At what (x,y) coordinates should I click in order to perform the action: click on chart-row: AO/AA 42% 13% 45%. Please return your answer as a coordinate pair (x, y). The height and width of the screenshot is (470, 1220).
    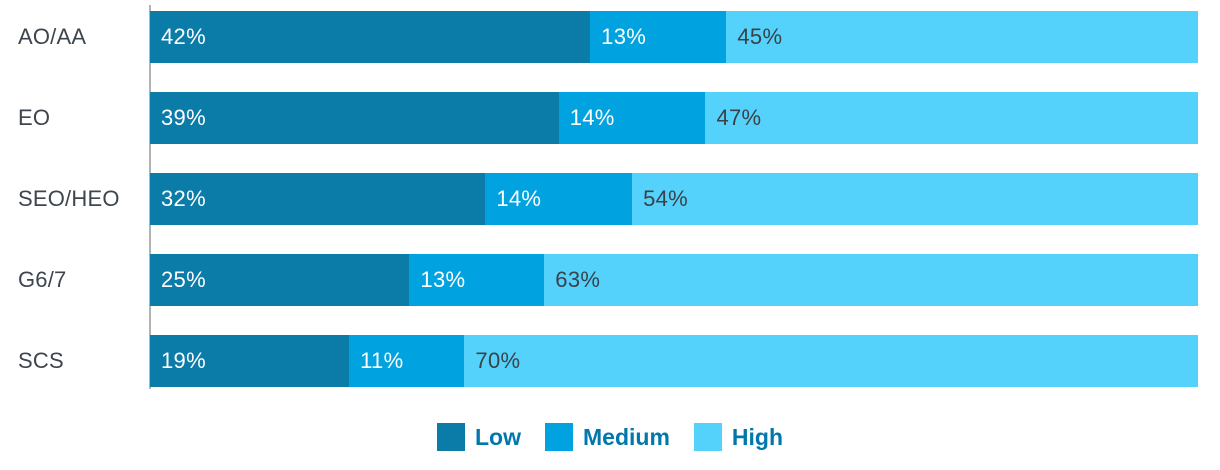
    Looking at the image, I should click on (599, 37).